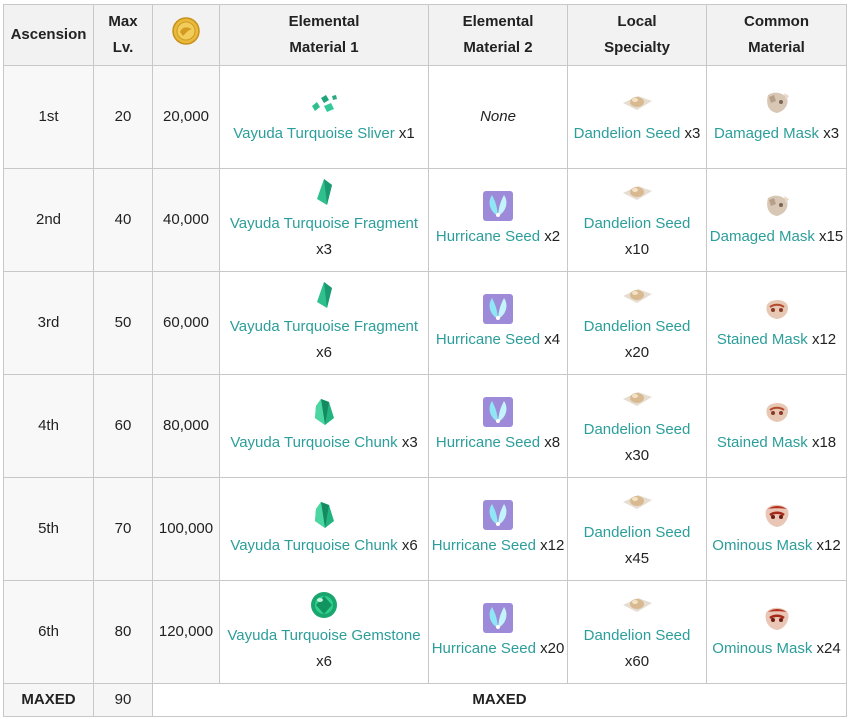 Image resolution: width=850 pixels, height=719 pixels. I want to click on max-lv-cell: 20, so click(123, 117).